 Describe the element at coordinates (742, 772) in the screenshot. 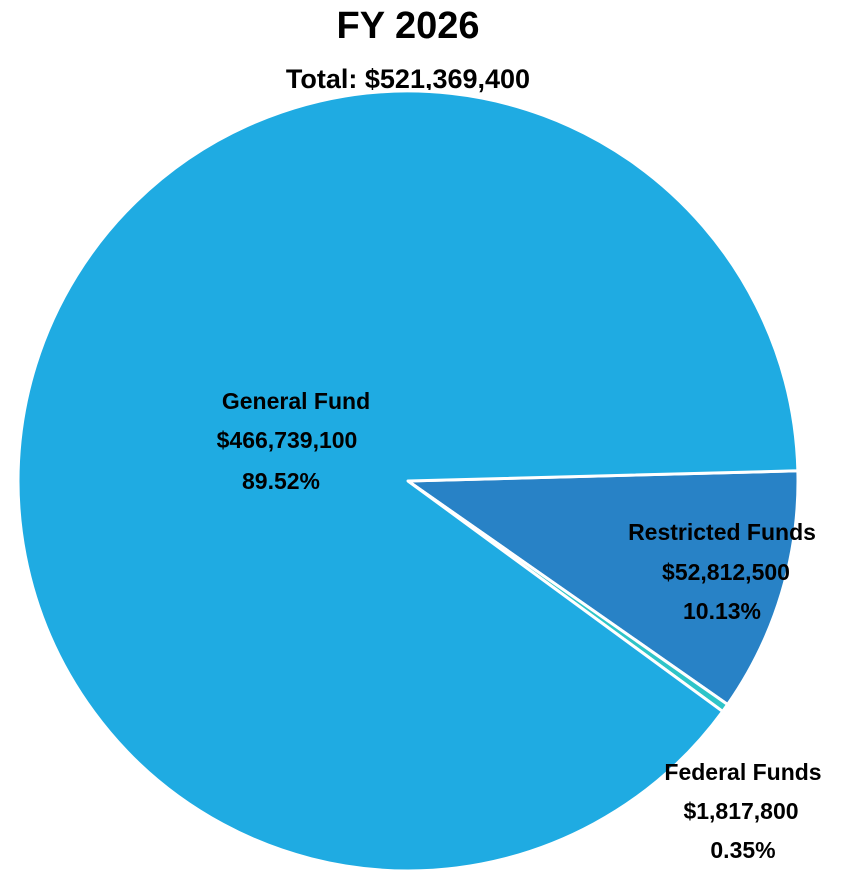

I see `label-federal-funds-name: Federal Funds` at that location.